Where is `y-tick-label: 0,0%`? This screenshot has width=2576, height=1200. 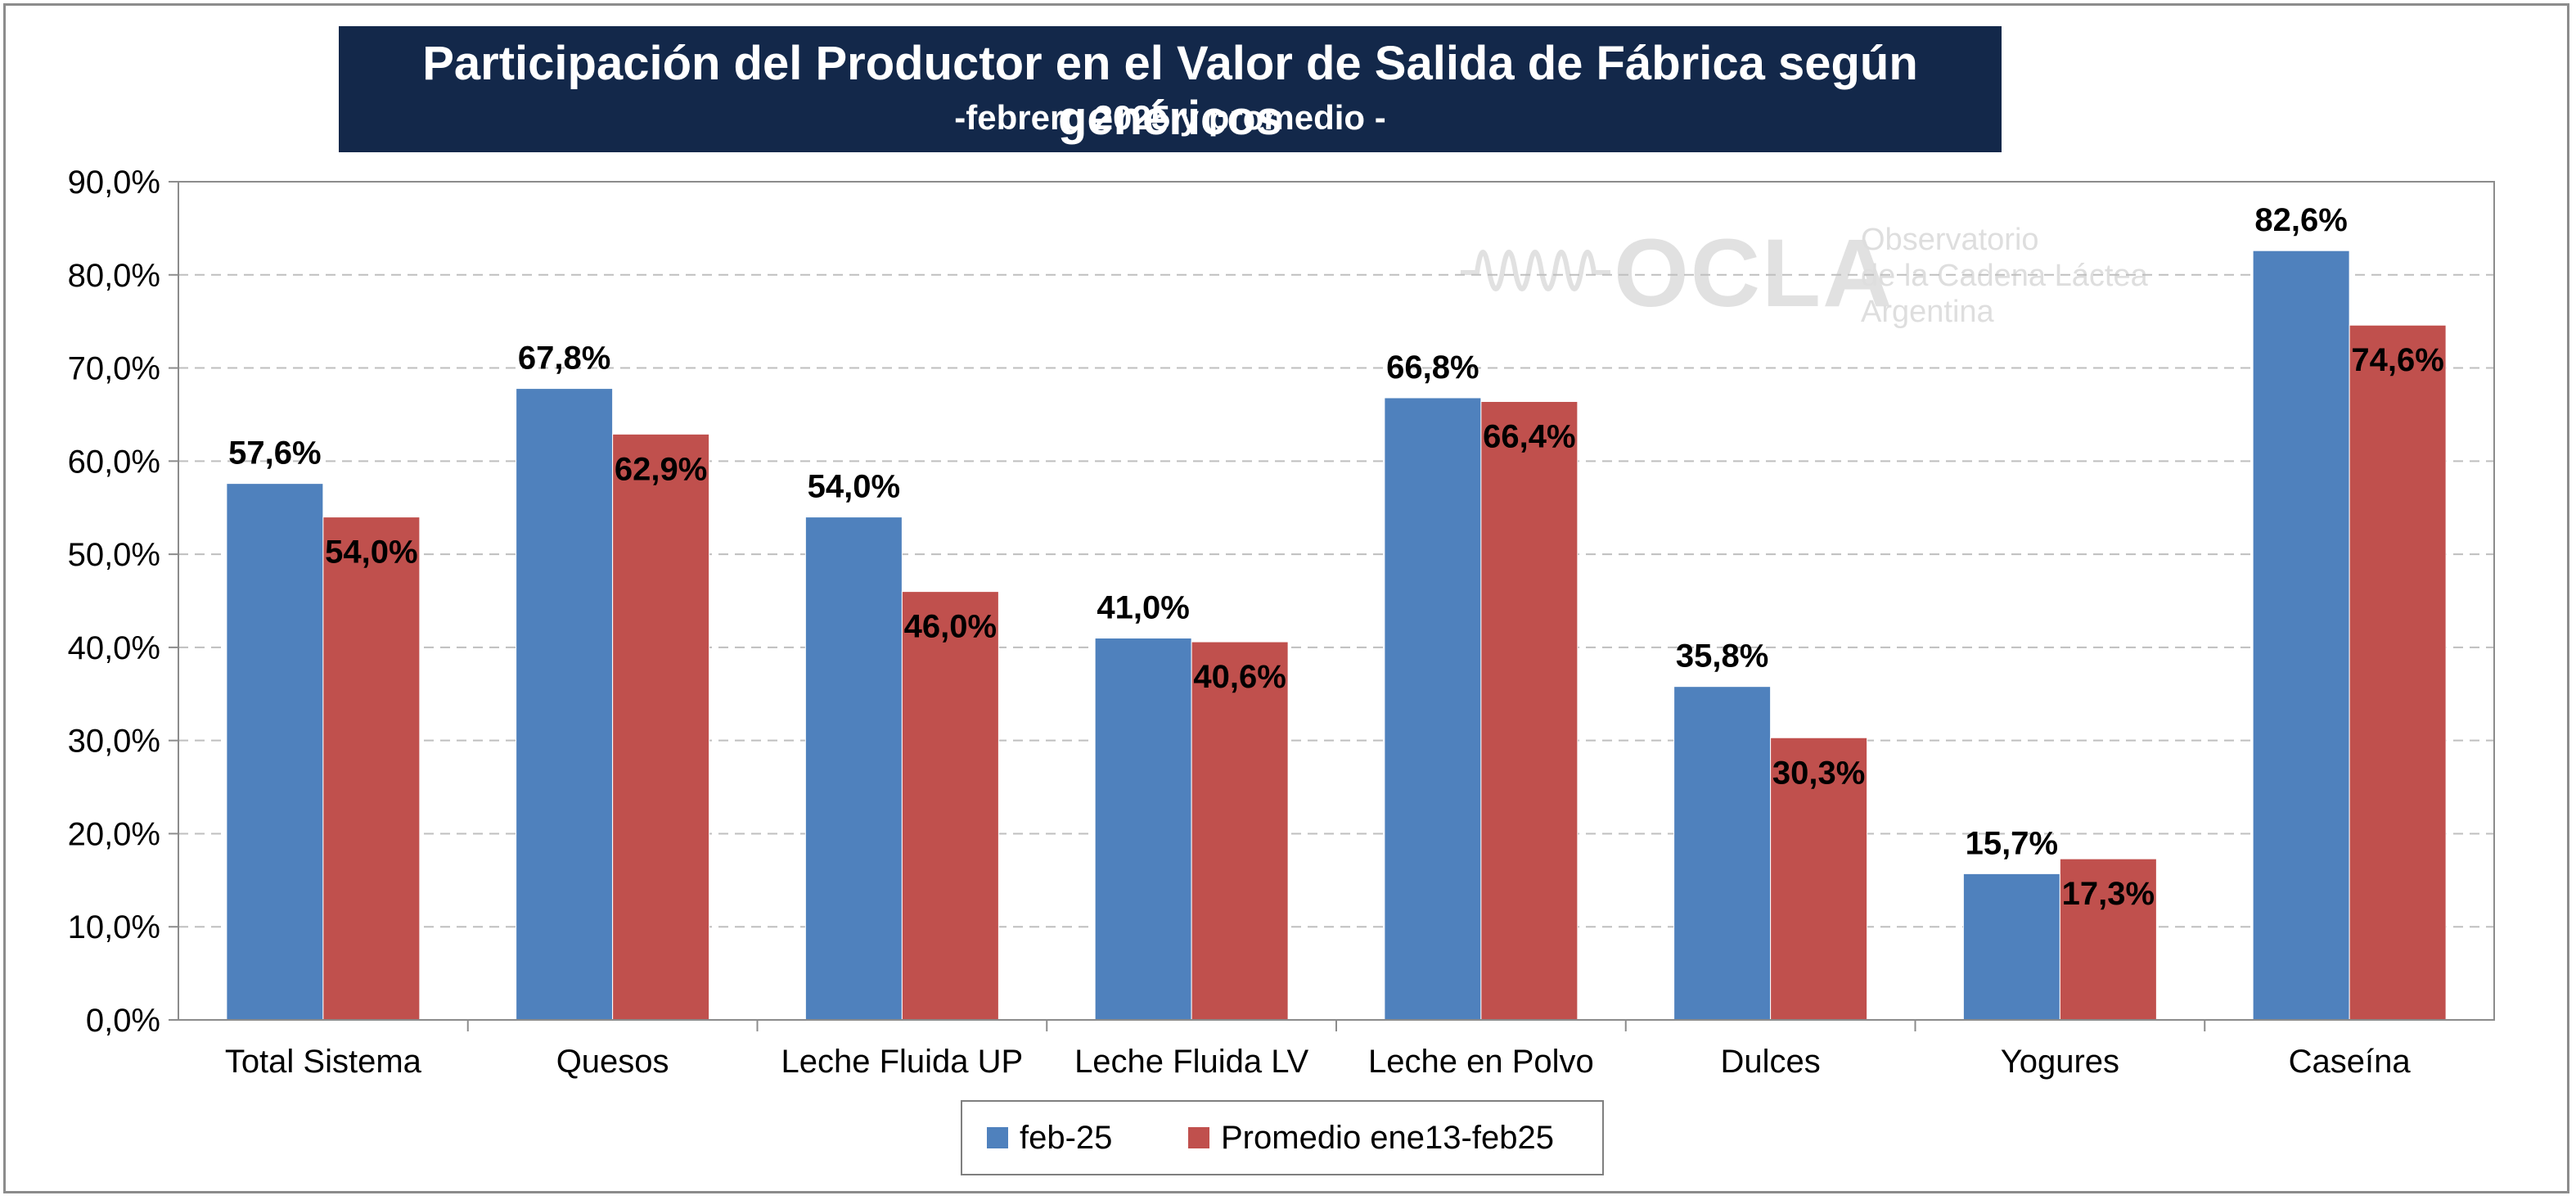
y-tick-label: 0,0% is located at coordinates (123, 1021).